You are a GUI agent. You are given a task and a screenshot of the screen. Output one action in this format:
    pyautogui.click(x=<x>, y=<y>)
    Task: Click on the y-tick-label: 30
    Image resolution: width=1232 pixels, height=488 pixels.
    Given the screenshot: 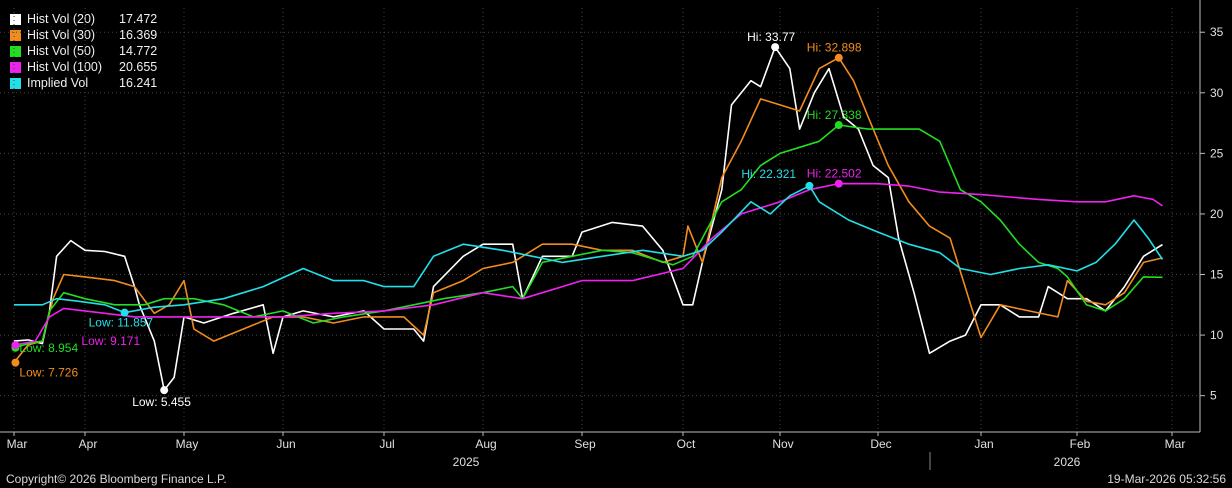 What is the action you would take?
    pyautogui.click(x=1217, y=93)
    